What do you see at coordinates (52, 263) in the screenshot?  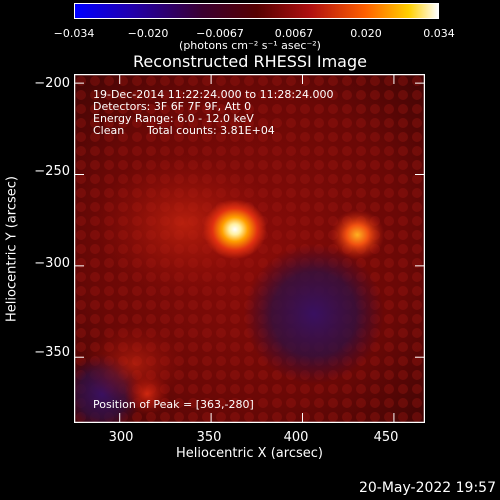 I see `y-tick-label: −300` at bounding box center [52, 263].